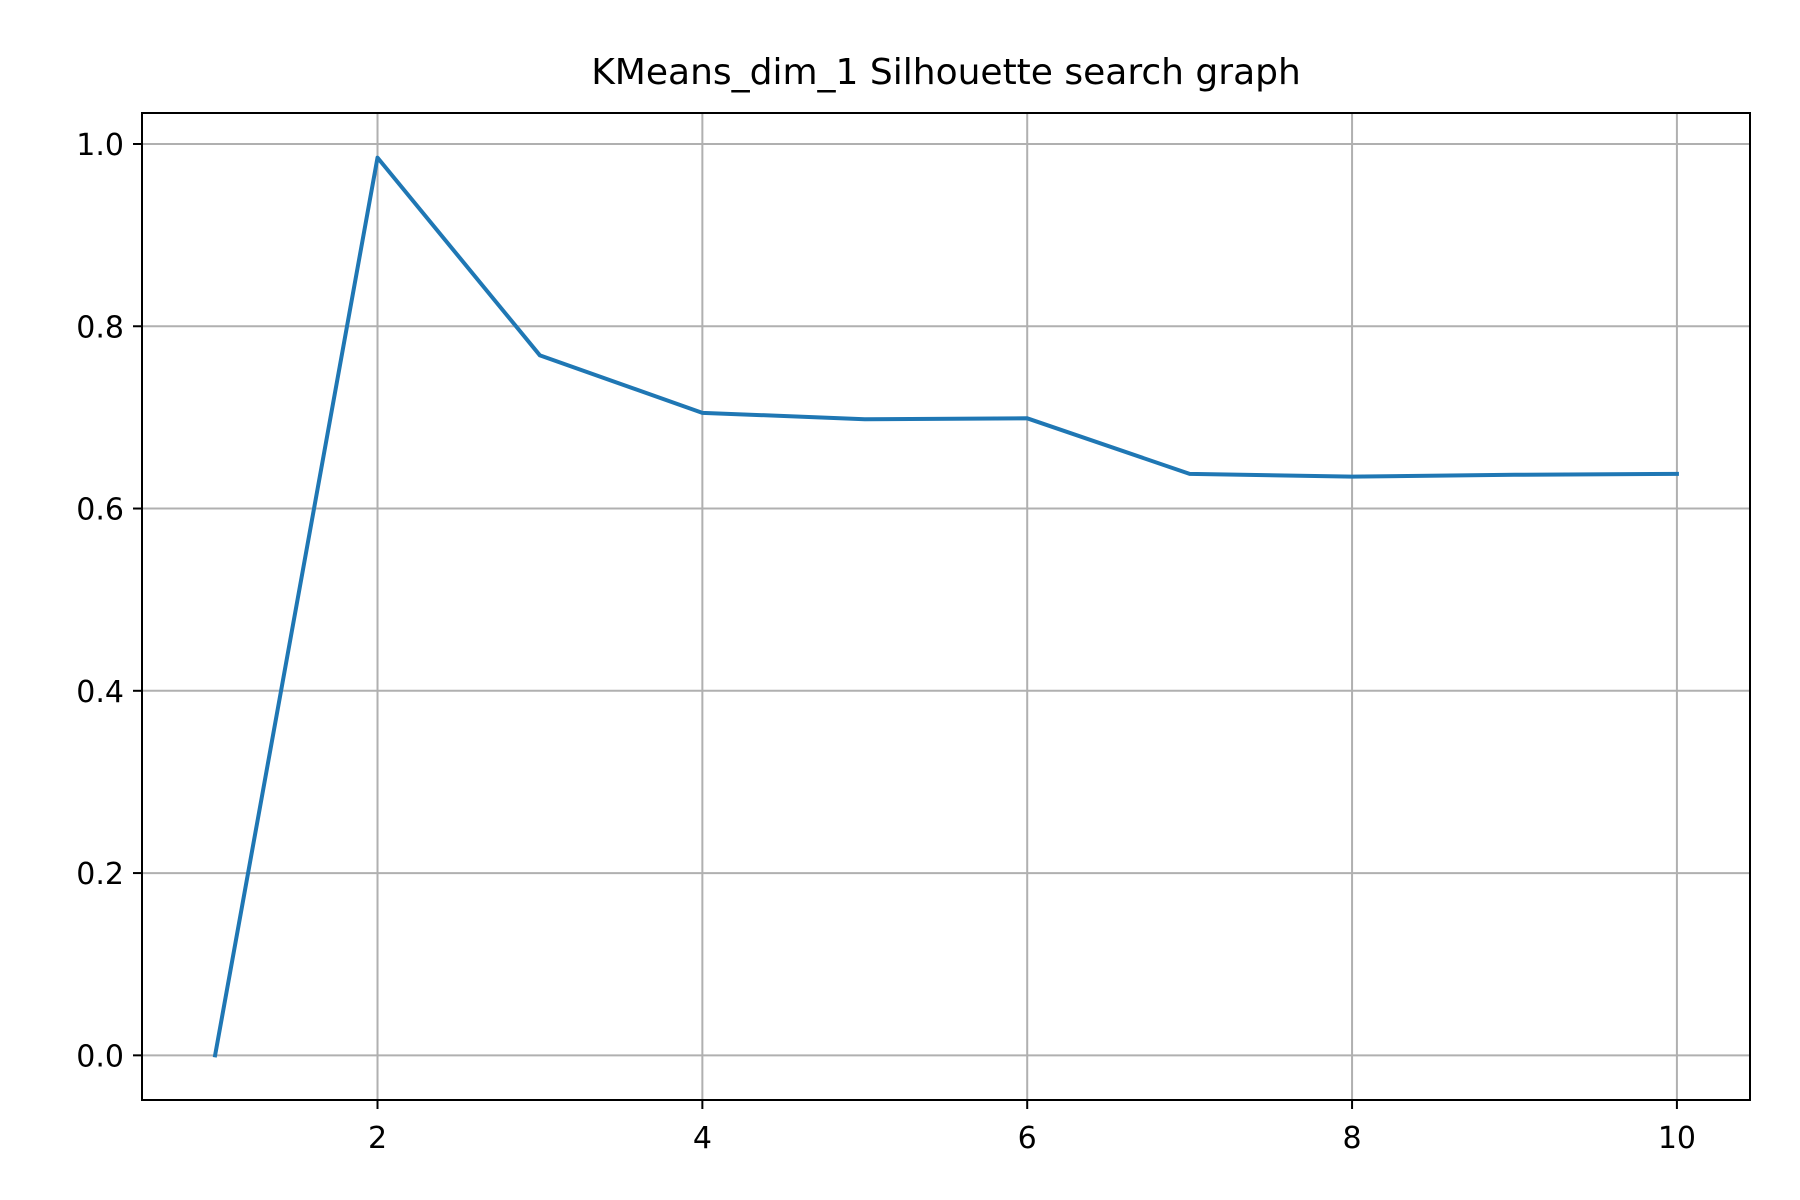 This screenshot has height=1200, width=1800. I want to click on chart-title: KMeans_dim_1 Silhouette search graph, so click(946, 72).